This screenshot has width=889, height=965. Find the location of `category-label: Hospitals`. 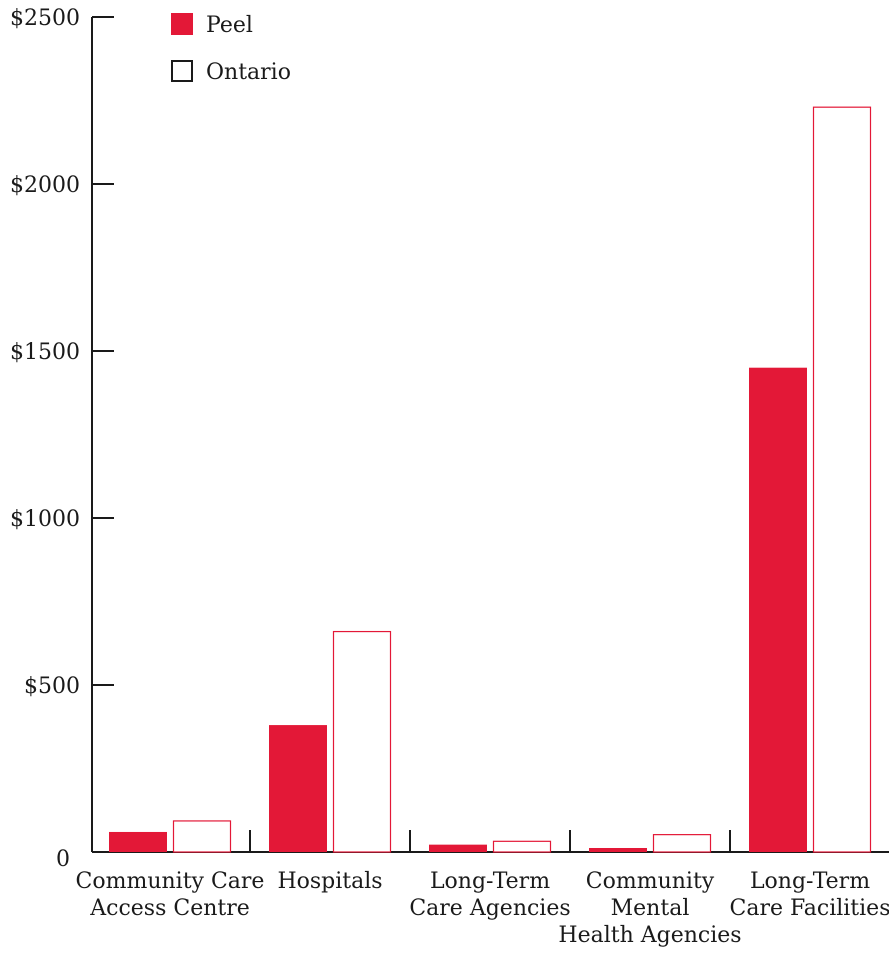

category-label: Hospitals is located at coordinates (329, 881).